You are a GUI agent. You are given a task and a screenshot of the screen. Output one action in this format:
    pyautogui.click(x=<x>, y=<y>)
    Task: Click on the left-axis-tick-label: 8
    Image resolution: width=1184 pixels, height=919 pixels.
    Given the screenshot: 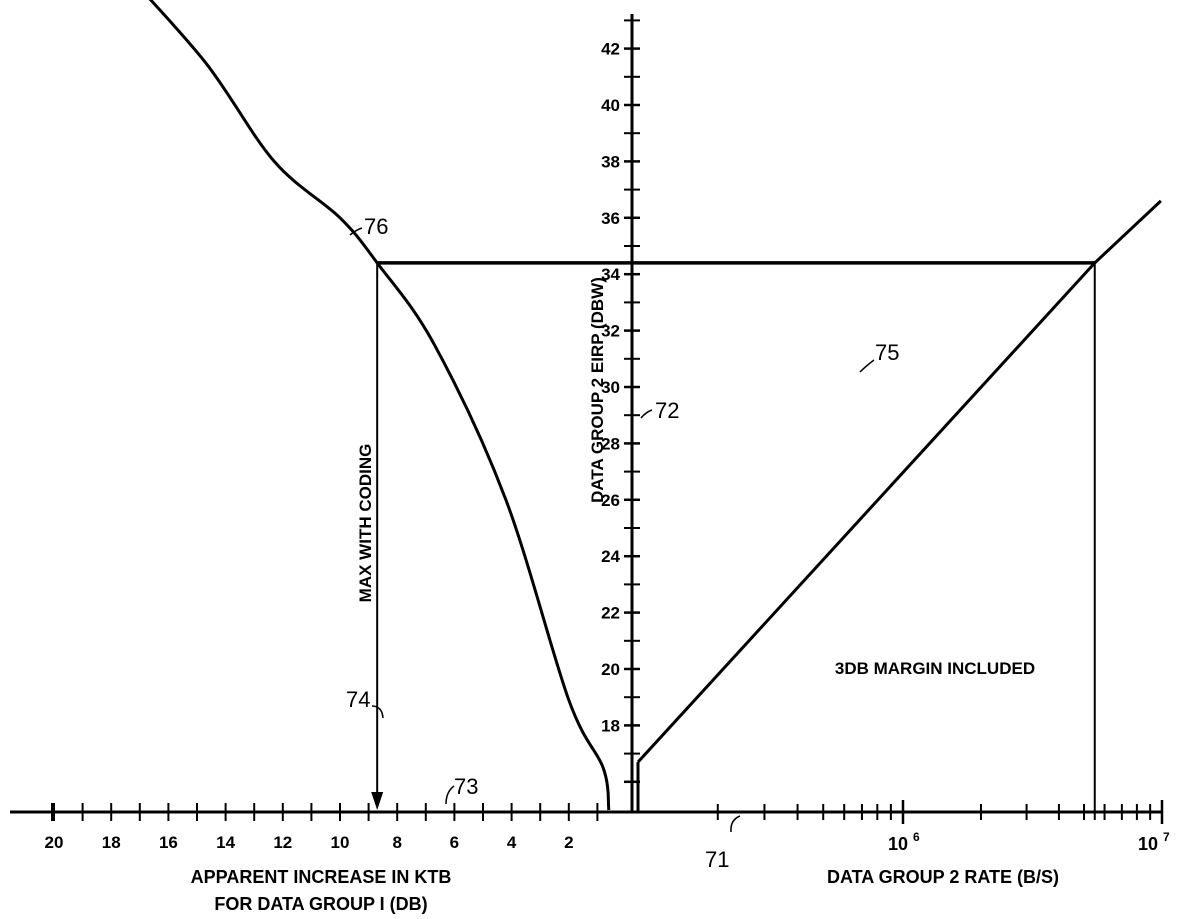 What is the action you would take?
    pyautogui.click(x=396, y=842)
    